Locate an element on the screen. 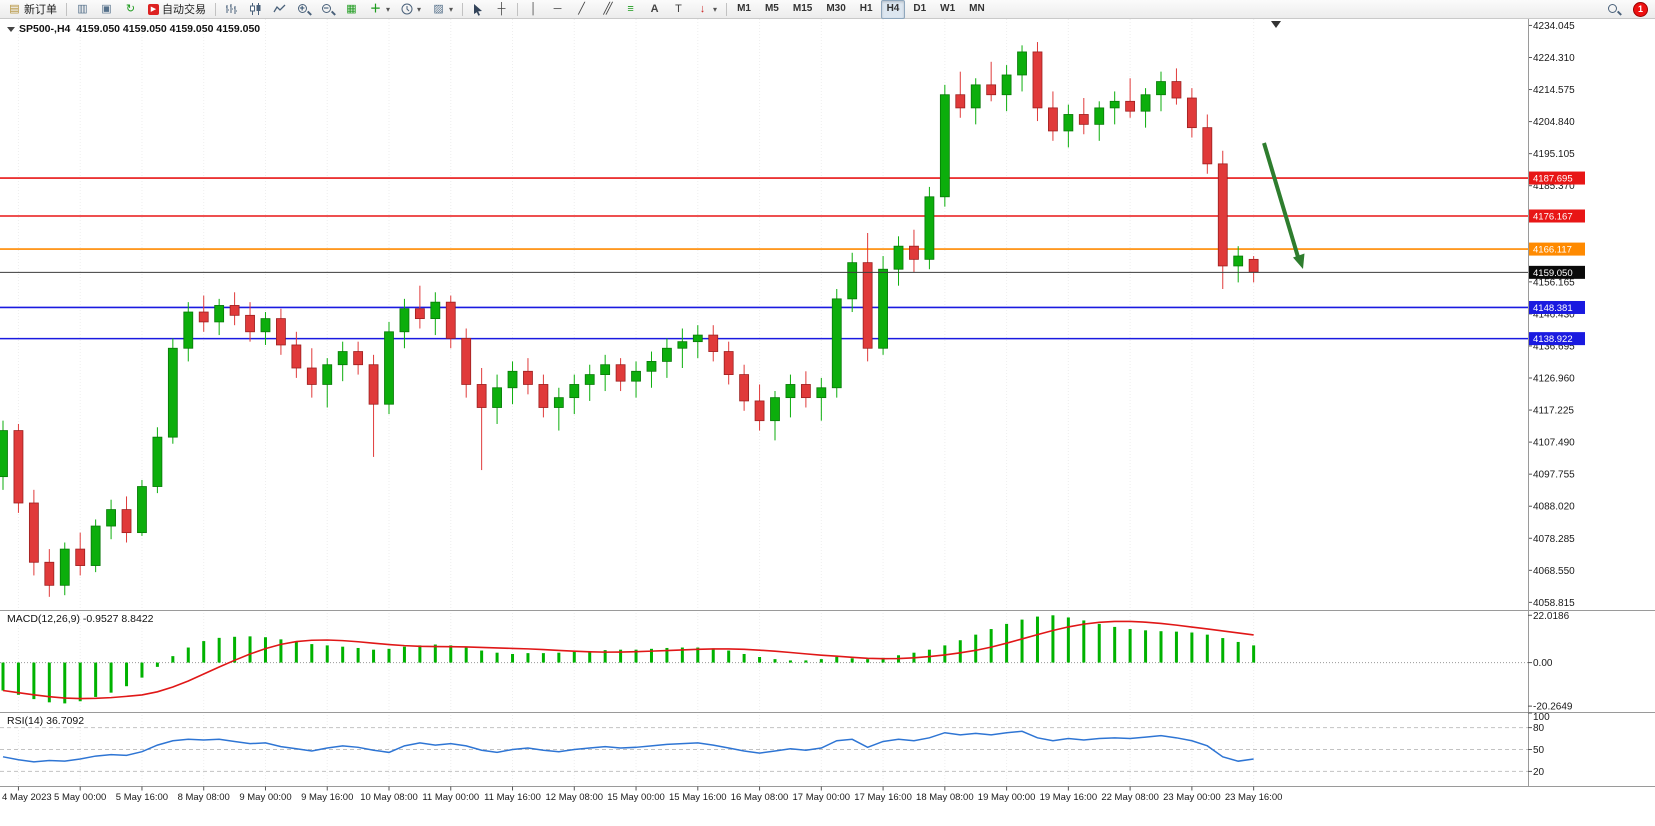 Image resolution: width=1655 pixels, height=826 pixels. horizontal-line-icon: ─ is located at coordinates (557, 8).